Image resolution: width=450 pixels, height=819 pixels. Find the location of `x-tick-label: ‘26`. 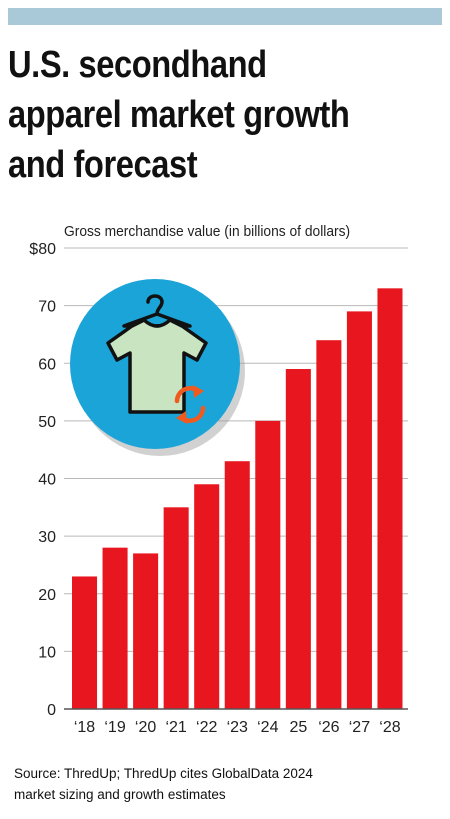

x-tick-label: ‘26 is located at coordinates (328, 727).